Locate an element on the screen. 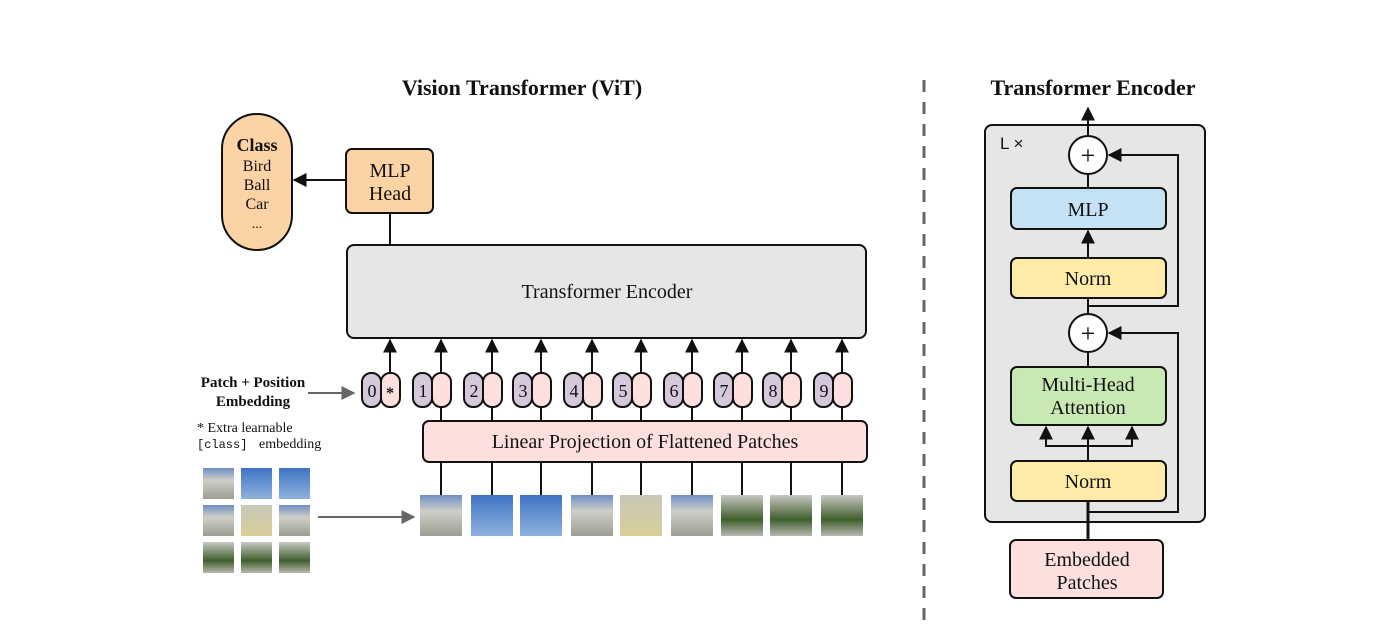 The height and width of the screenshot is (638, 1386). token-2: 2 is located at coordinates (483, 379).